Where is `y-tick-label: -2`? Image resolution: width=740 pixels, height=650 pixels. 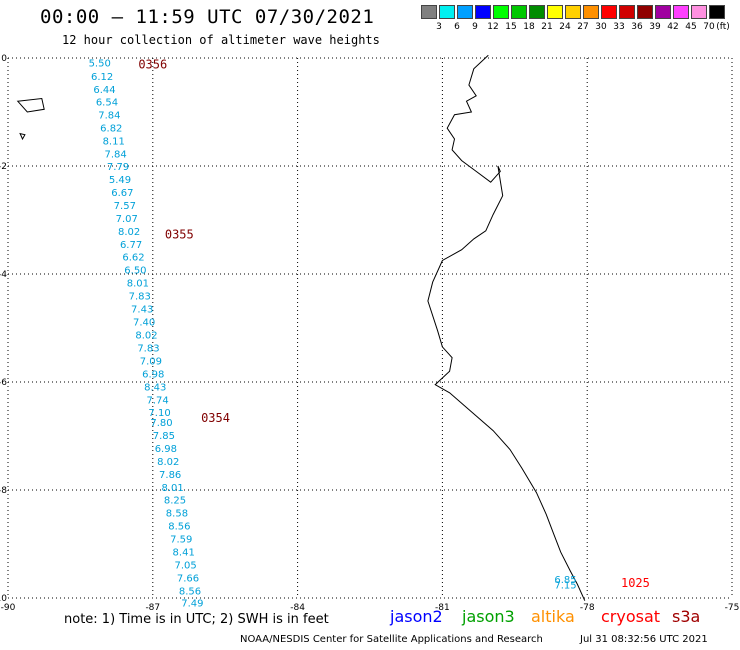 y-tick-label: -2 is located at coordinates (3, 167).